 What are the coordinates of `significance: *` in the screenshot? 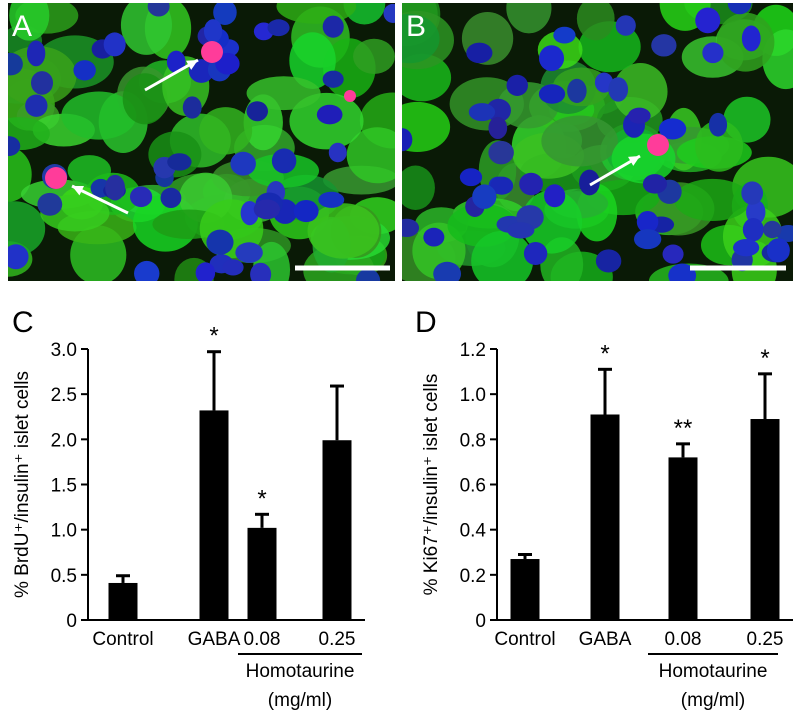 It's located at (604, 353).